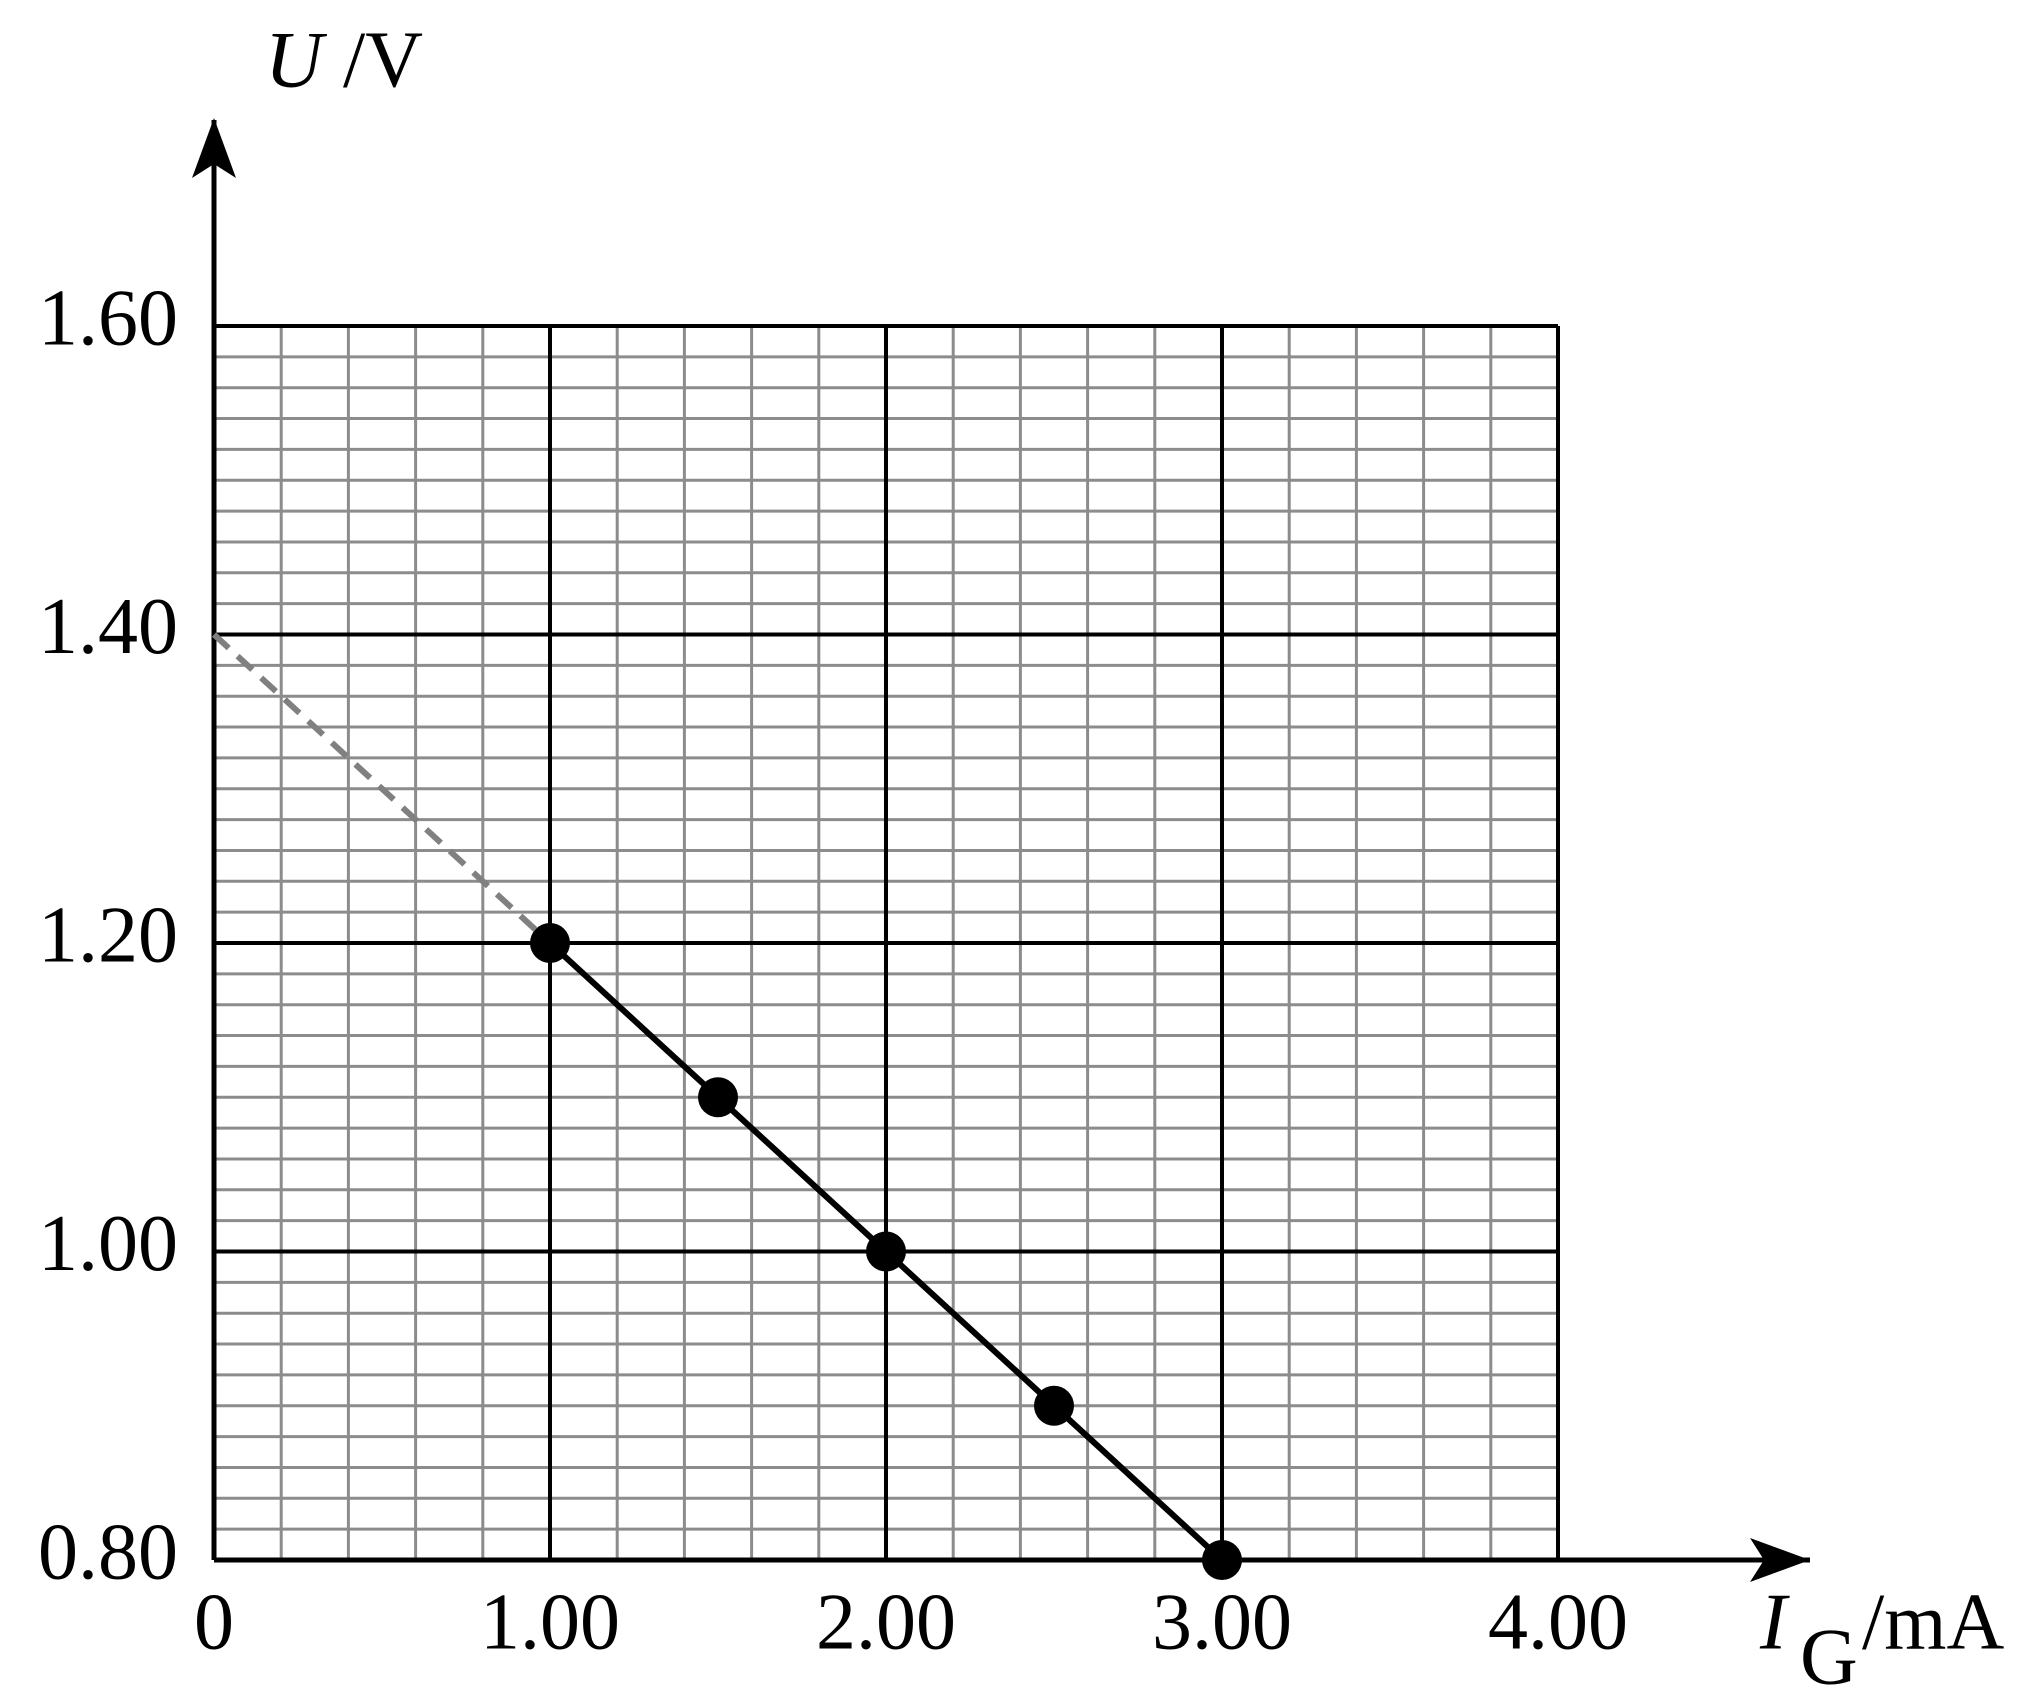  Describe the element at coordinates (108, 627) in the screenshot. I see `y-tick-label: 1.40` at that location.